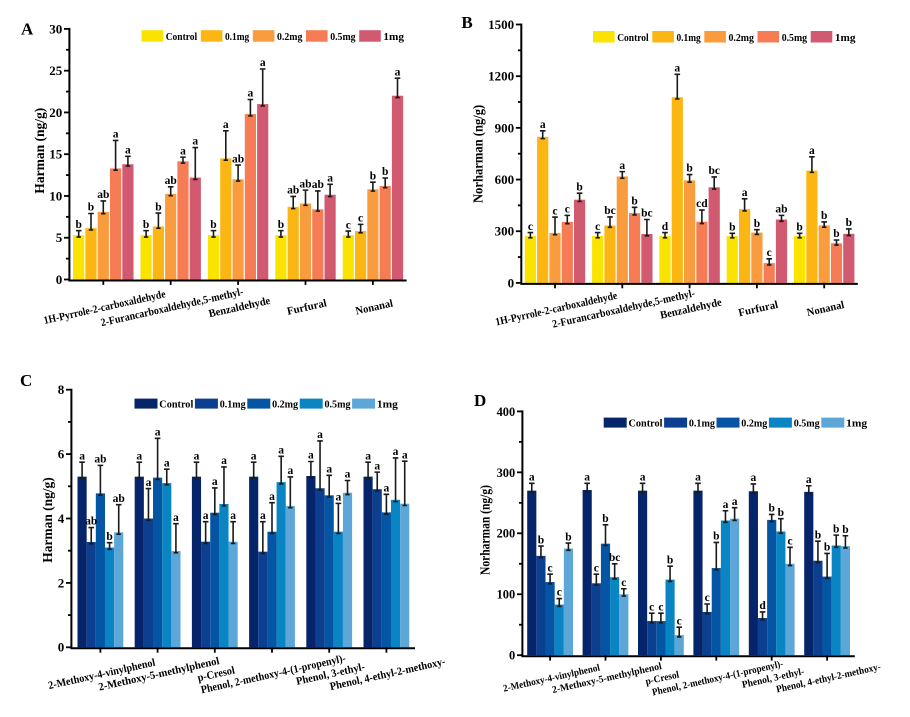 This screenshot has height=717, width=910. I want to click on svg-text: 15, so click(56, 154).